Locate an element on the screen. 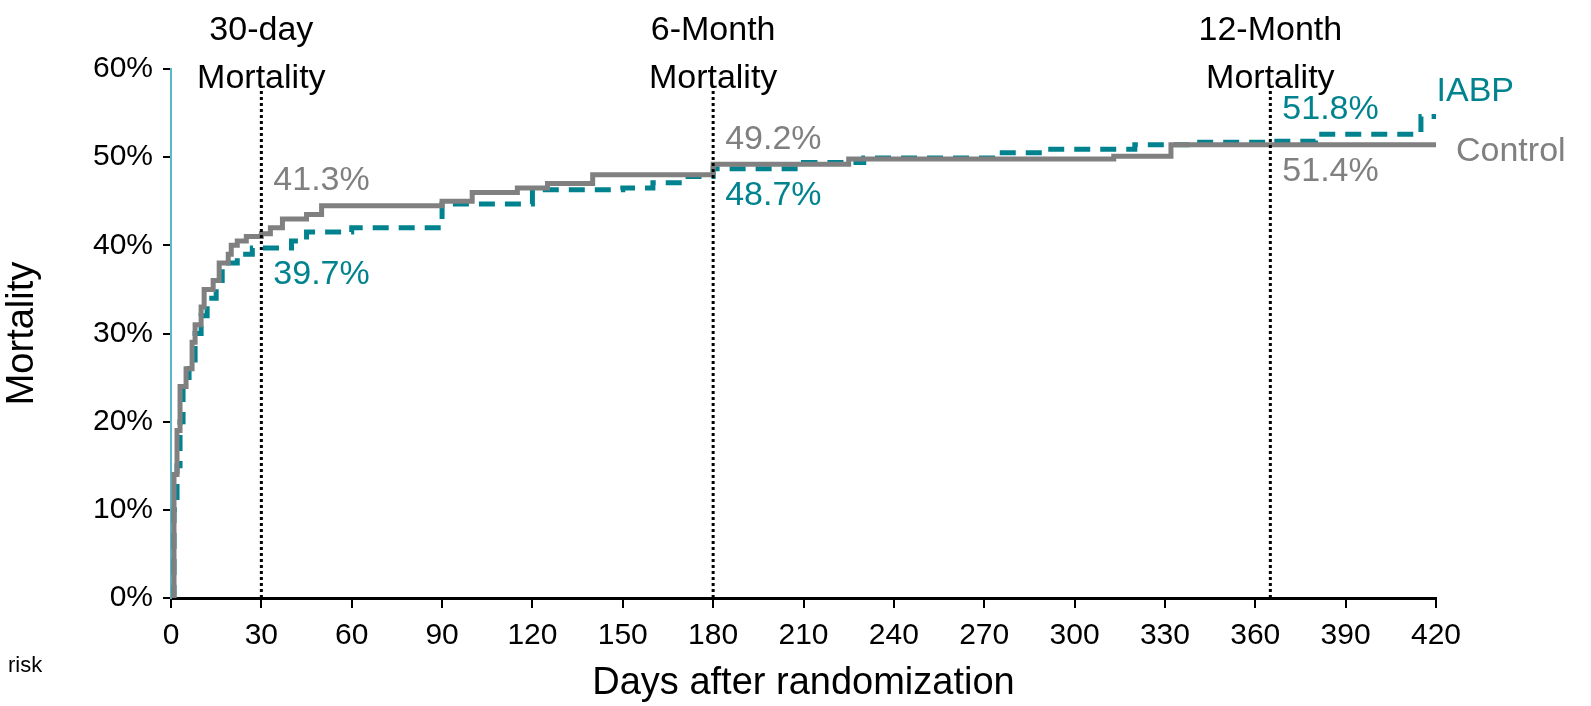  x-tick-label: 270 is located at coordinates (984, 634).